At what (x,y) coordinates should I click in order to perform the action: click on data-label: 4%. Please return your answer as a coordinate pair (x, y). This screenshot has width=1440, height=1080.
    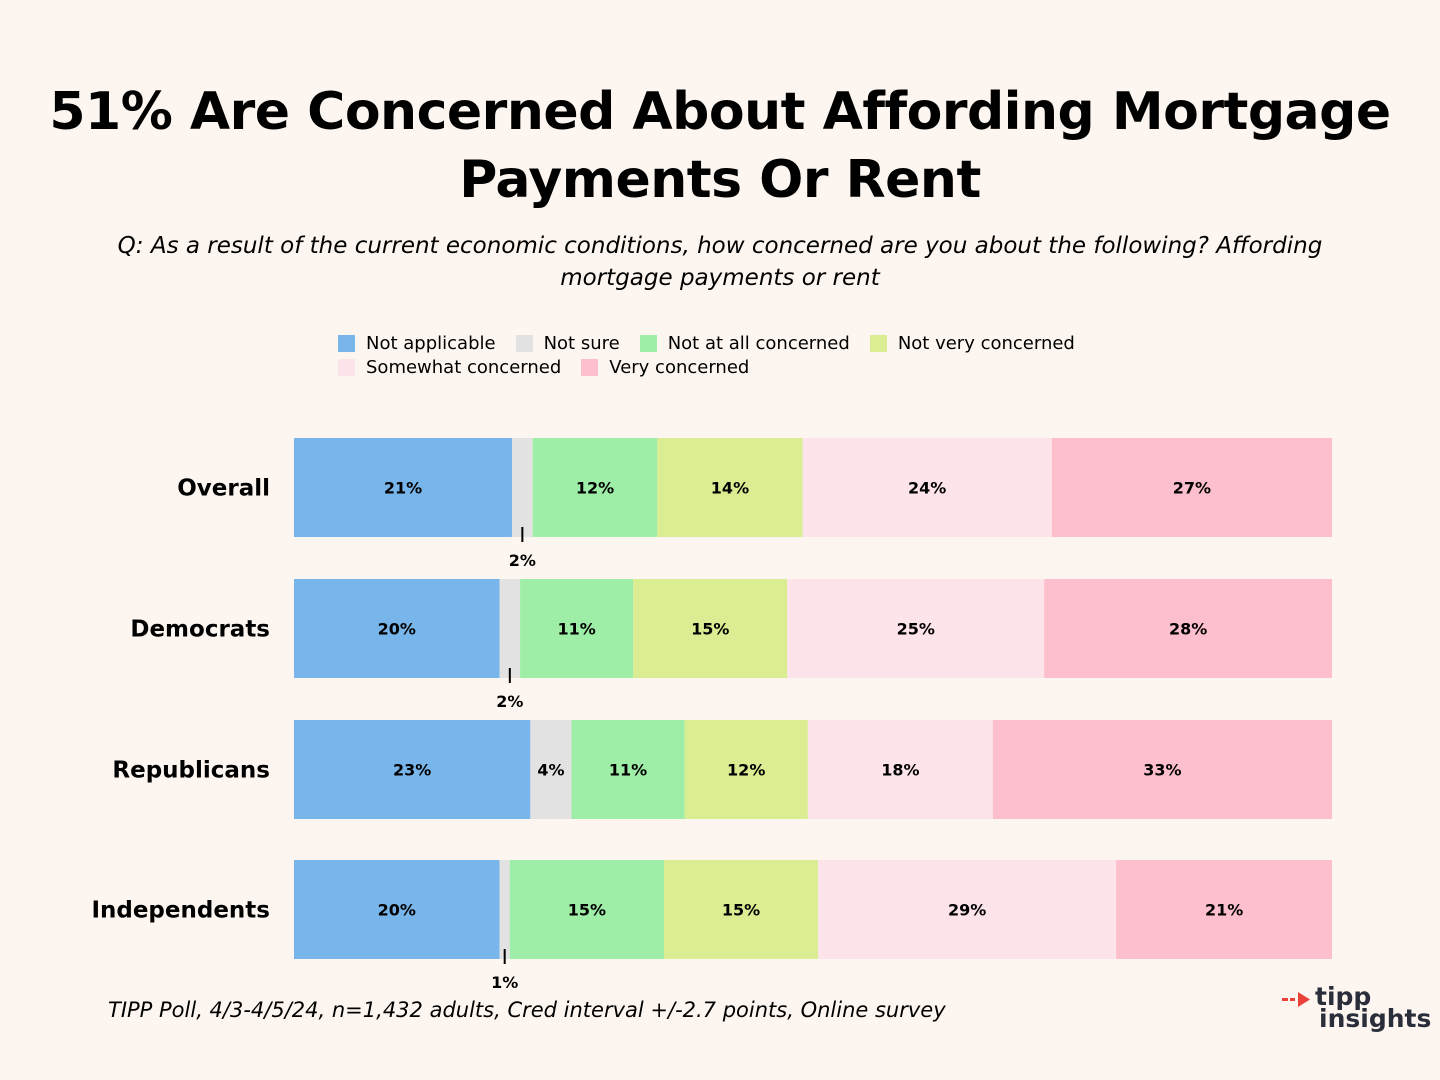
    Looking at the image, I should click on (550, 770).